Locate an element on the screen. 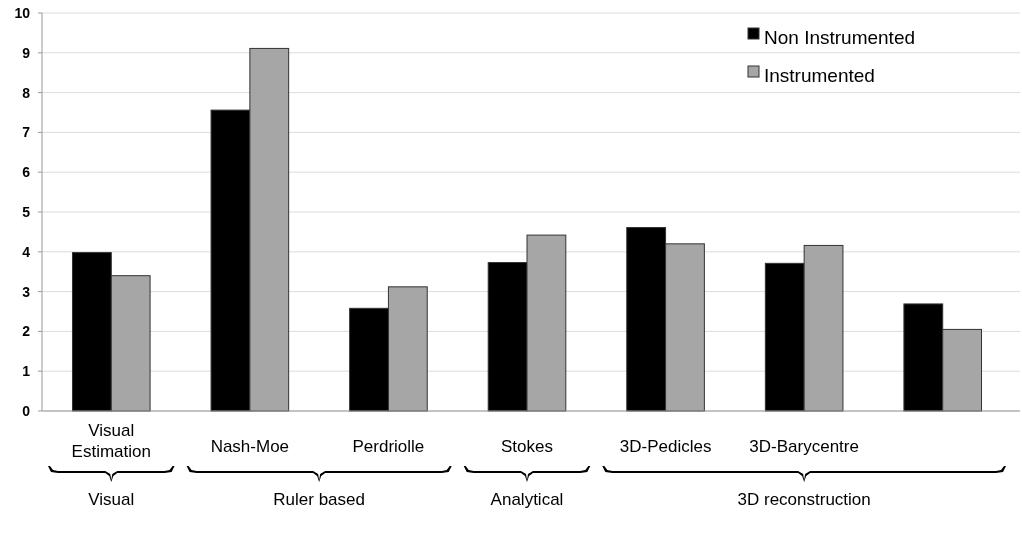 This screenshot has width=1022, height=538. y-tick-label: 8 is located at coordinates (26, 92).